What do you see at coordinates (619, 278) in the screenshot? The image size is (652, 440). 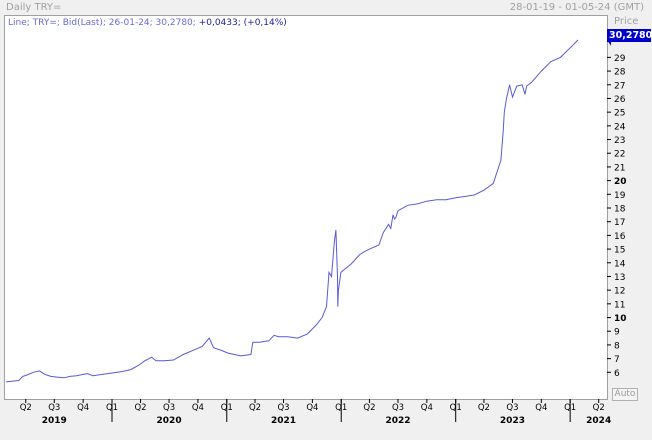 I see `y-tick-label: 13` at bounding box center [619, 278].